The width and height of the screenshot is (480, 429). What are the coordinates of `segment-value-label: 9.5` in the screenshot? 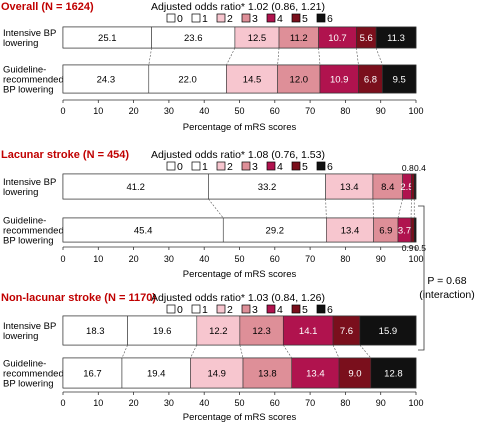 It's located at (399, 80).